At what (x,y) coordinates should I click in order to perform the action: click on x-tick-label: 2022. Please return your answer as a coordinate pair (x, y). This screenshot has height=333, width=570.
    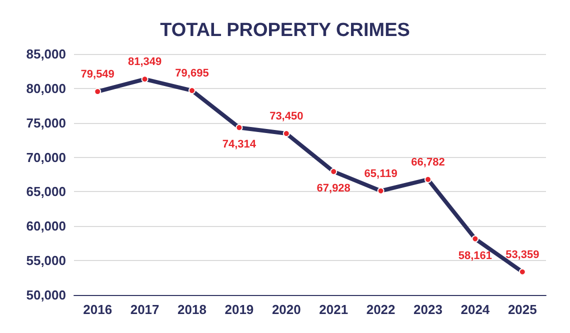
    Looking at the image, I should click on (381, 309).